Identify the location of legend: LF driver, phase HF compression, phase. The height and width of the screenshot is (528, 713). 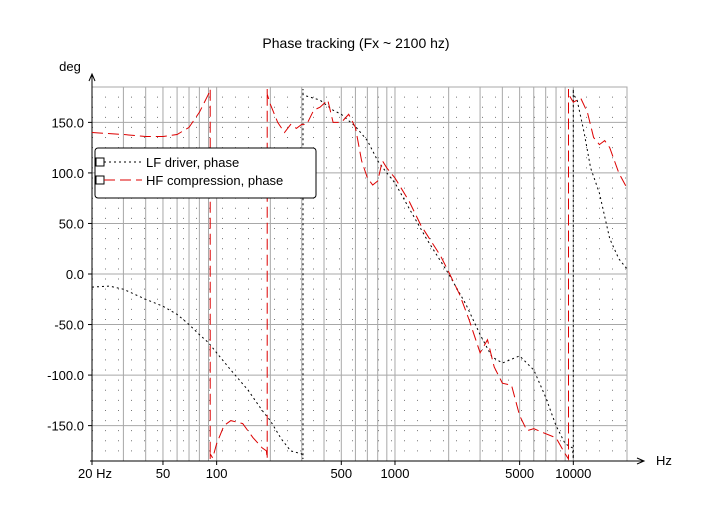
(205, 173).